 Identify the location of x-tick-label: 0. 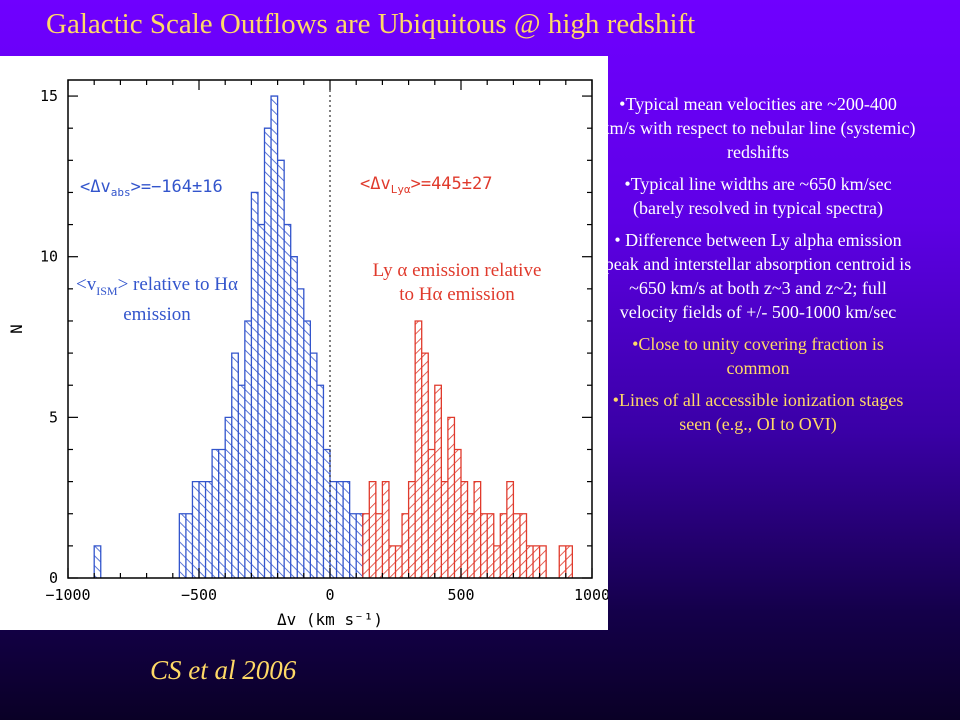
(329, 595).